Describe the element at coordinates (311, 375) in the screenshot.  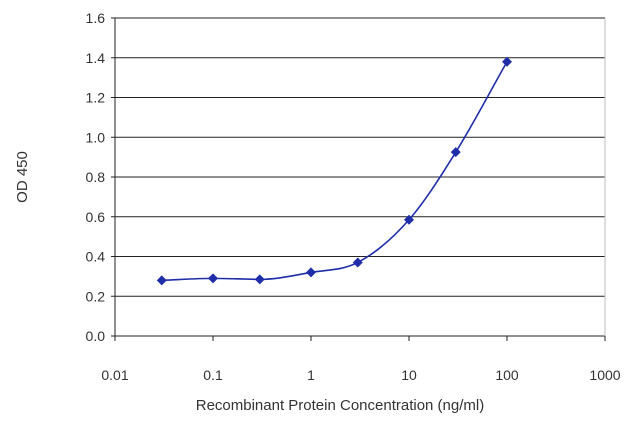
I see `x-tick-label: 1` at that location.